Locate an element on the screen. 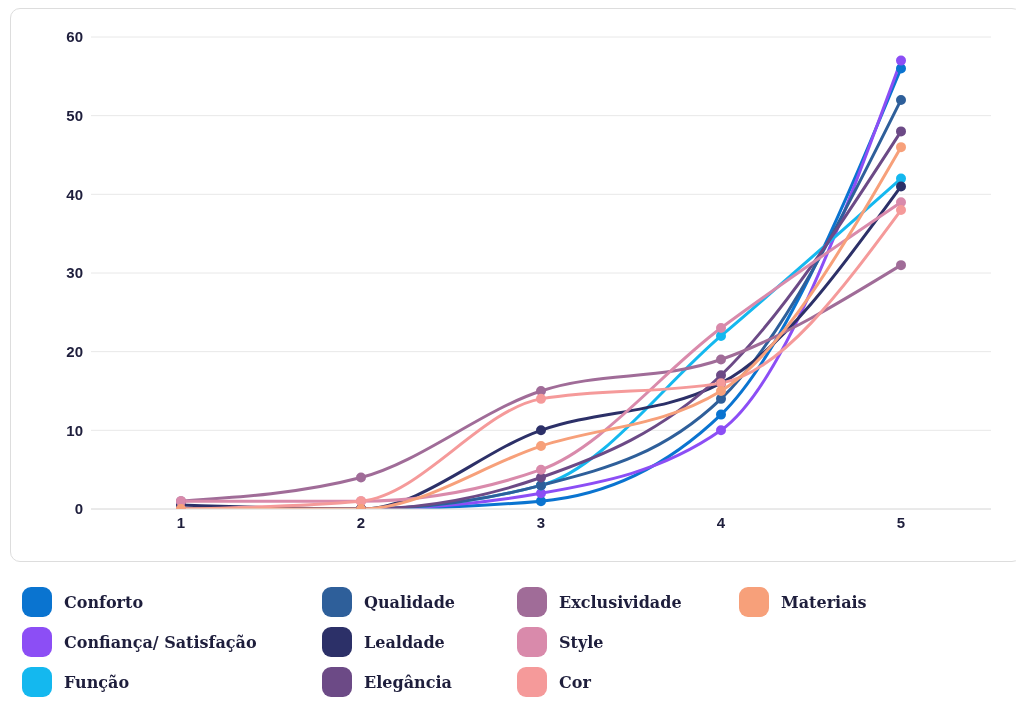 The image size is (1016, 706). legend-label: Cor is located at coordinates (575, 682).